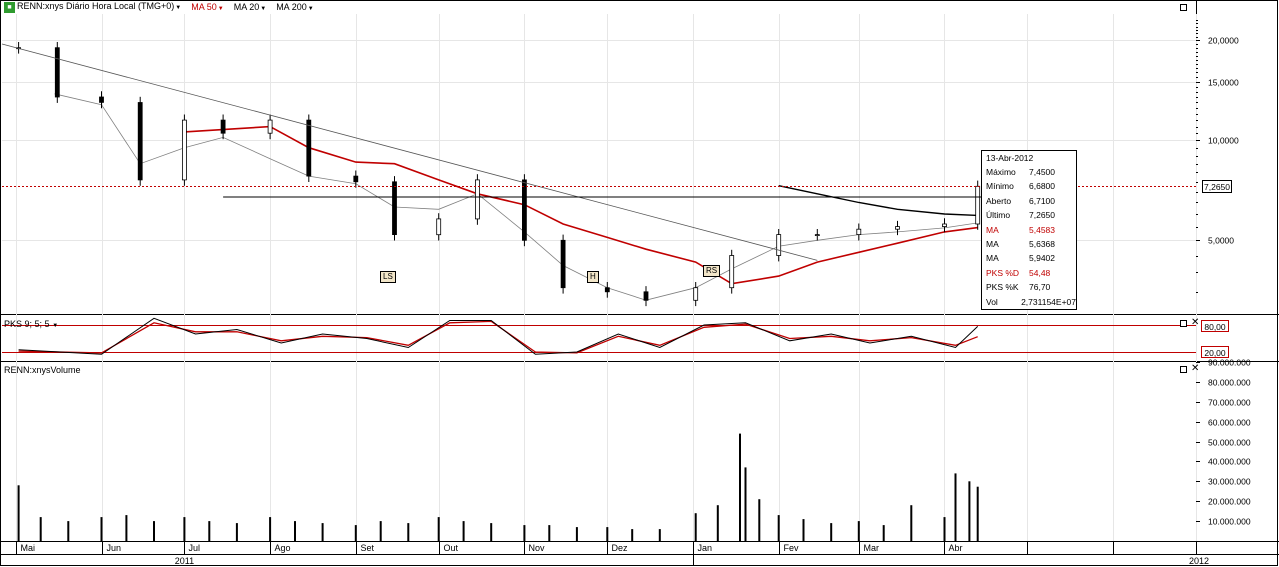 The height and width of the screenshot is (567, 1279). I want to click on maximize-price-panel-button, so click(1183, 7).